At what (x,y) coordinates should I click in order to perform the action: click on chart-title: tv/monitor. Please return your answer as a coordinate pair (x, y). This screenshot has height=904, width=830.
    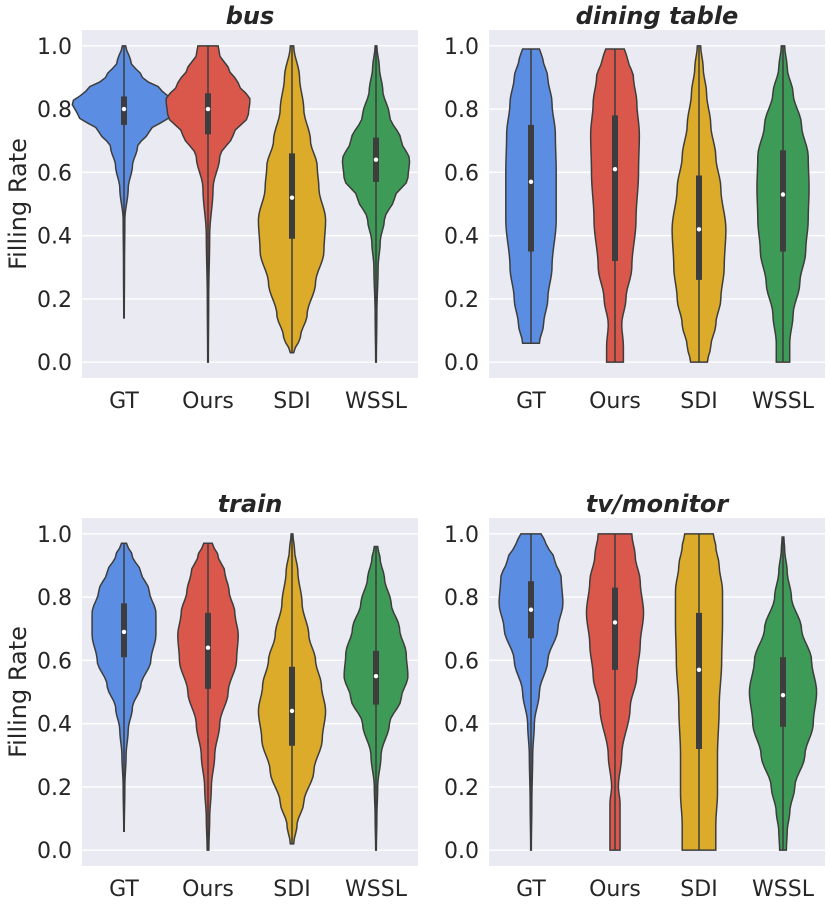
    Looking at the image, I should click on (658, 504).